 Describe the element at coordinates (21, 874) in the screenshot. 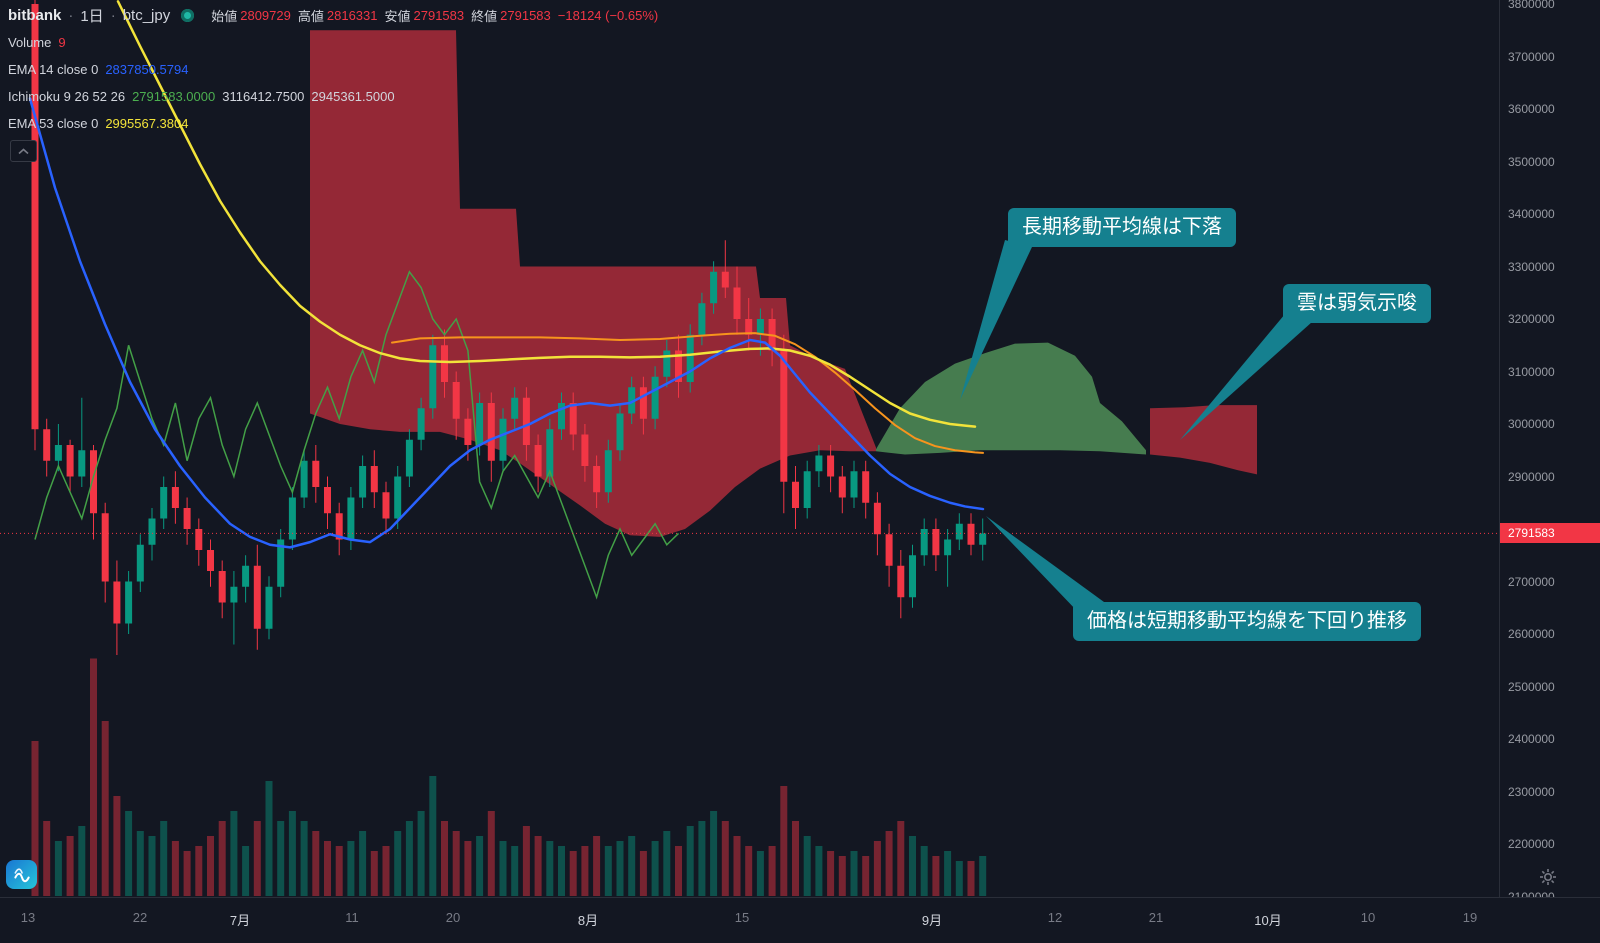

I see `platform-logo` at that location.